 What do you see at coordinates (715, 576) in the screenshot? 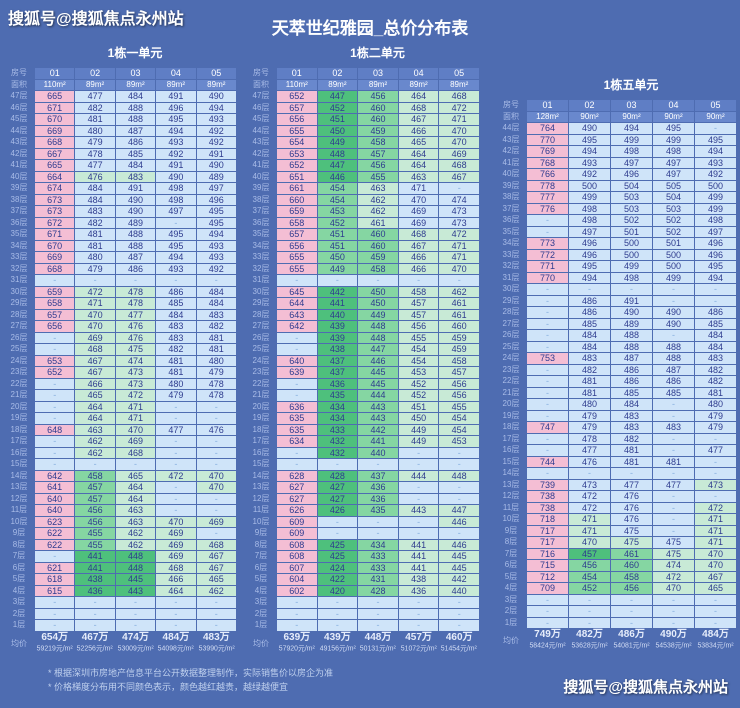
I see `price-cell: 467` at bounding box center [715, 576].